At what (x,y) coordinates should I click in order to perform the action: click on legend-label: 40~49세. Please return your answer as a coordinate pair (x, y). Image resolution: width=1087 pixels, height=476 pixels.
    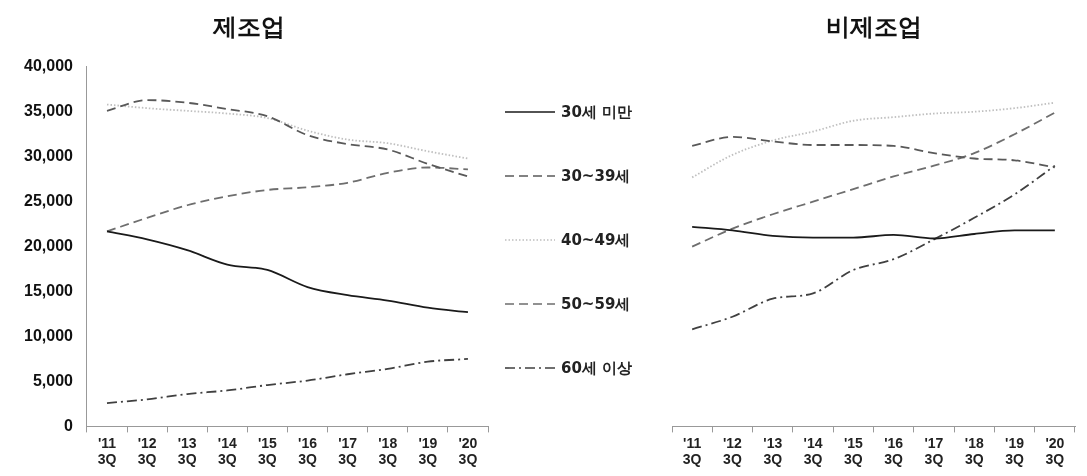
    Looking at the image, I should click on (596, 240).